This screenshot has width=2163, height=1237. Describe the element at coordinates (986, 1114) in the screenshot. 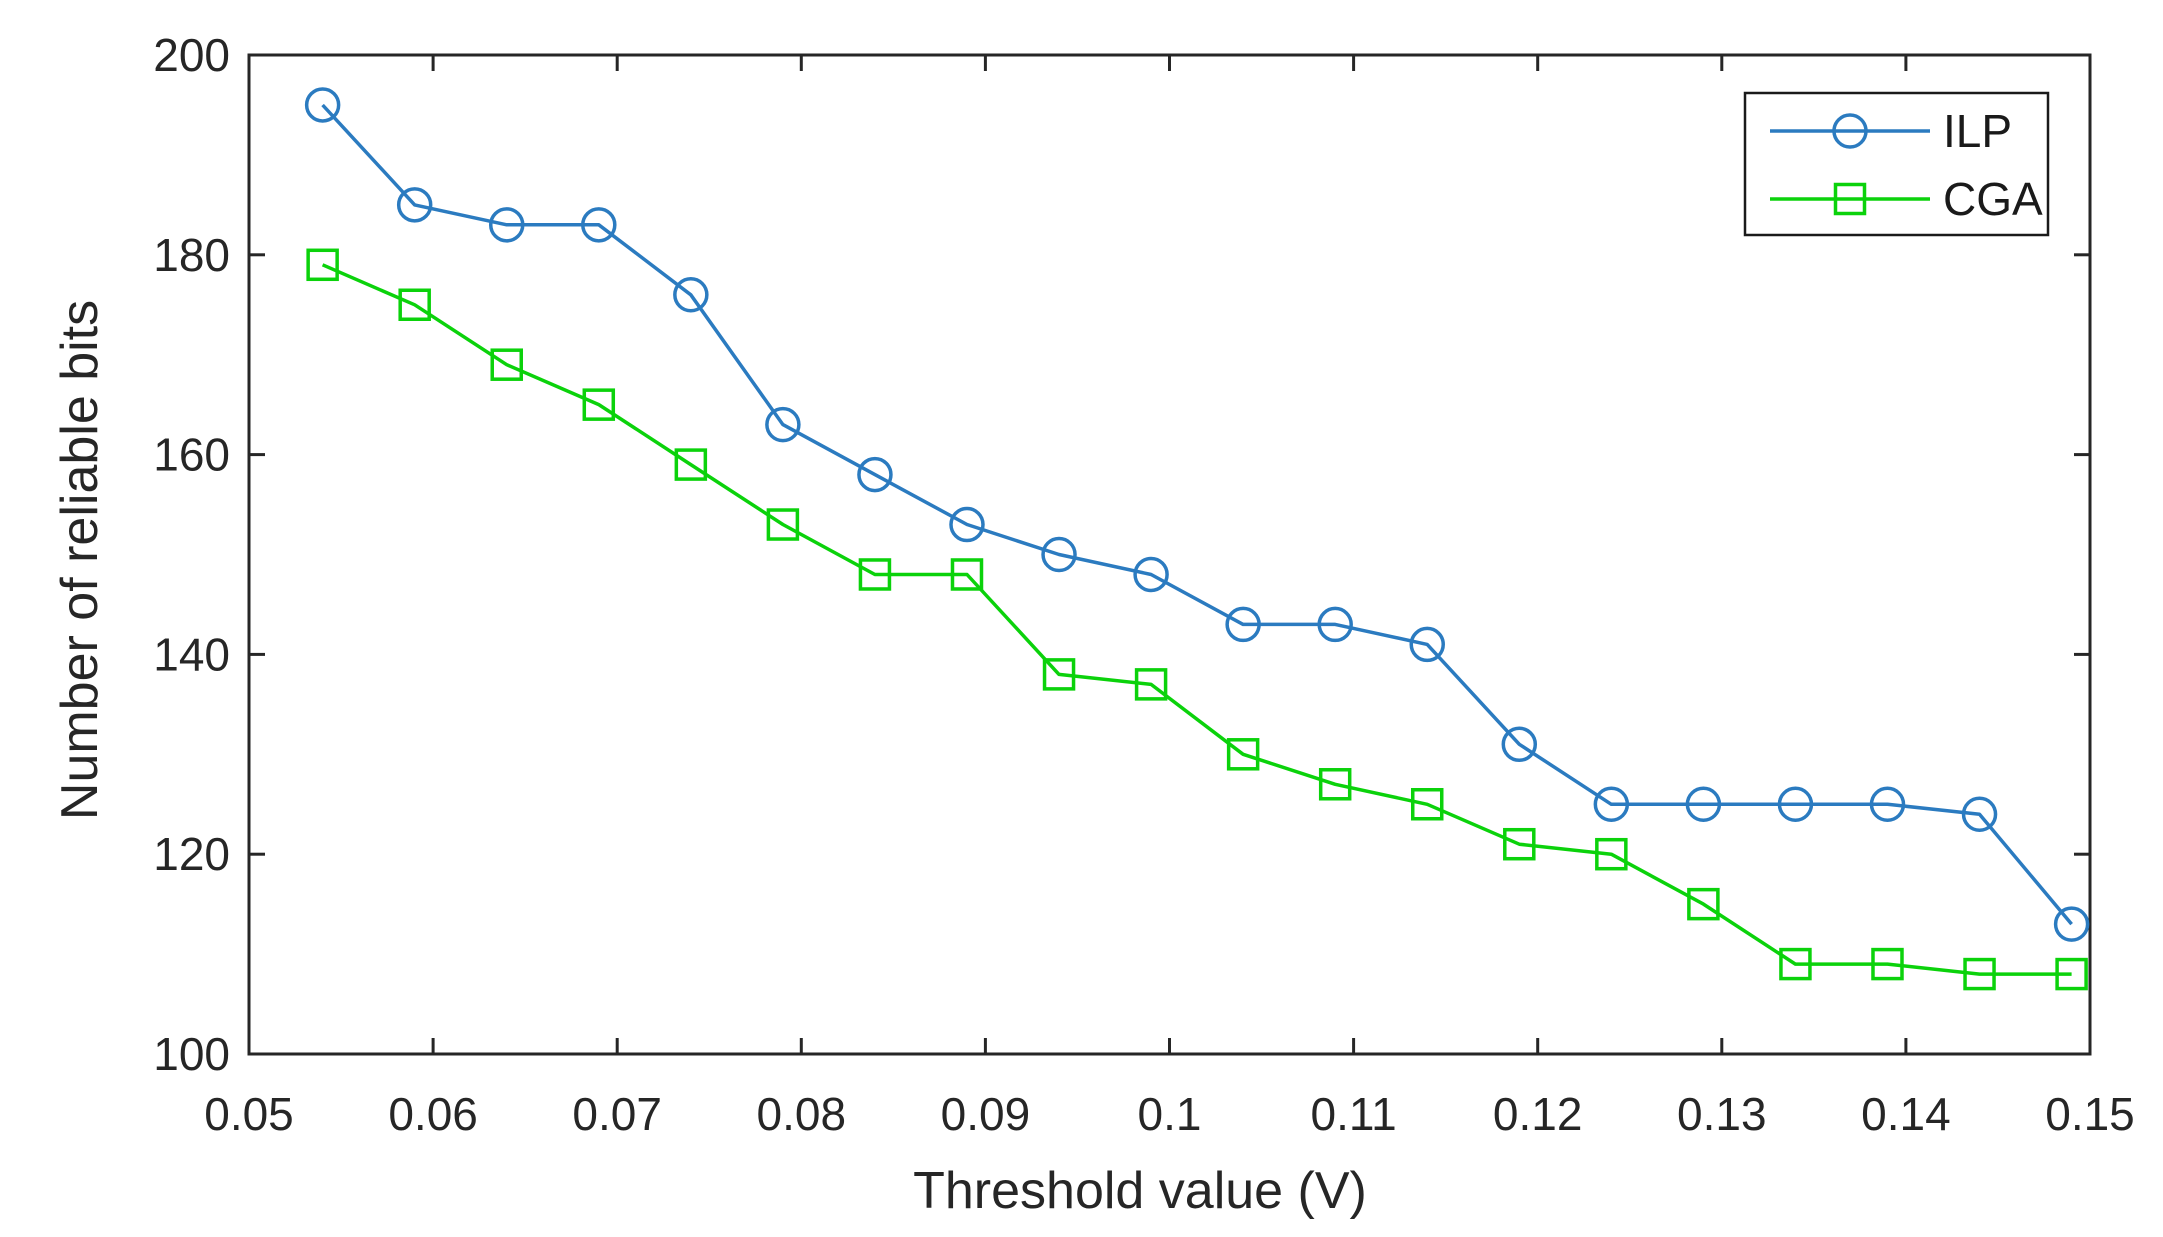

I see `x-tick-label: 0.09` at that location.